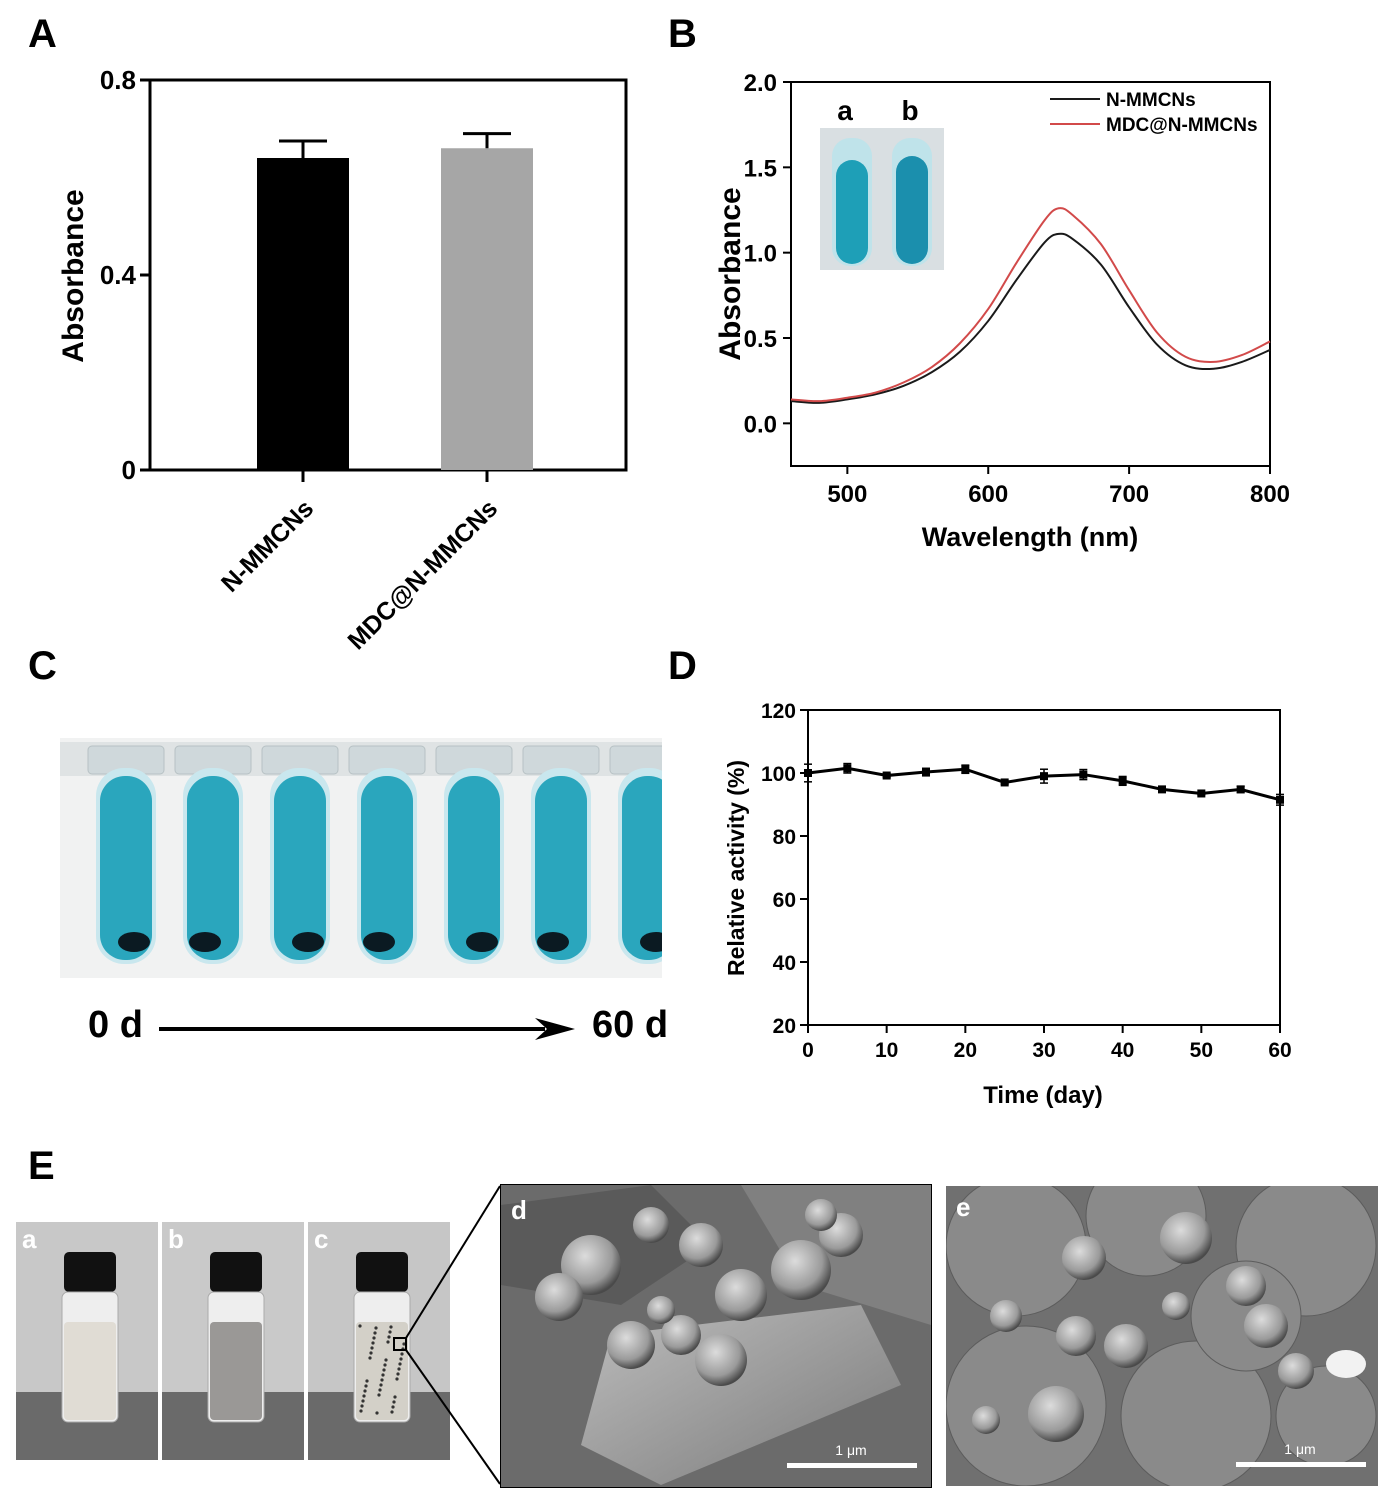  Describe the element at coordinates (1151, 100) in the screenshot. I see `legend-label-n-mmcns: N-MMCNs` at that location.